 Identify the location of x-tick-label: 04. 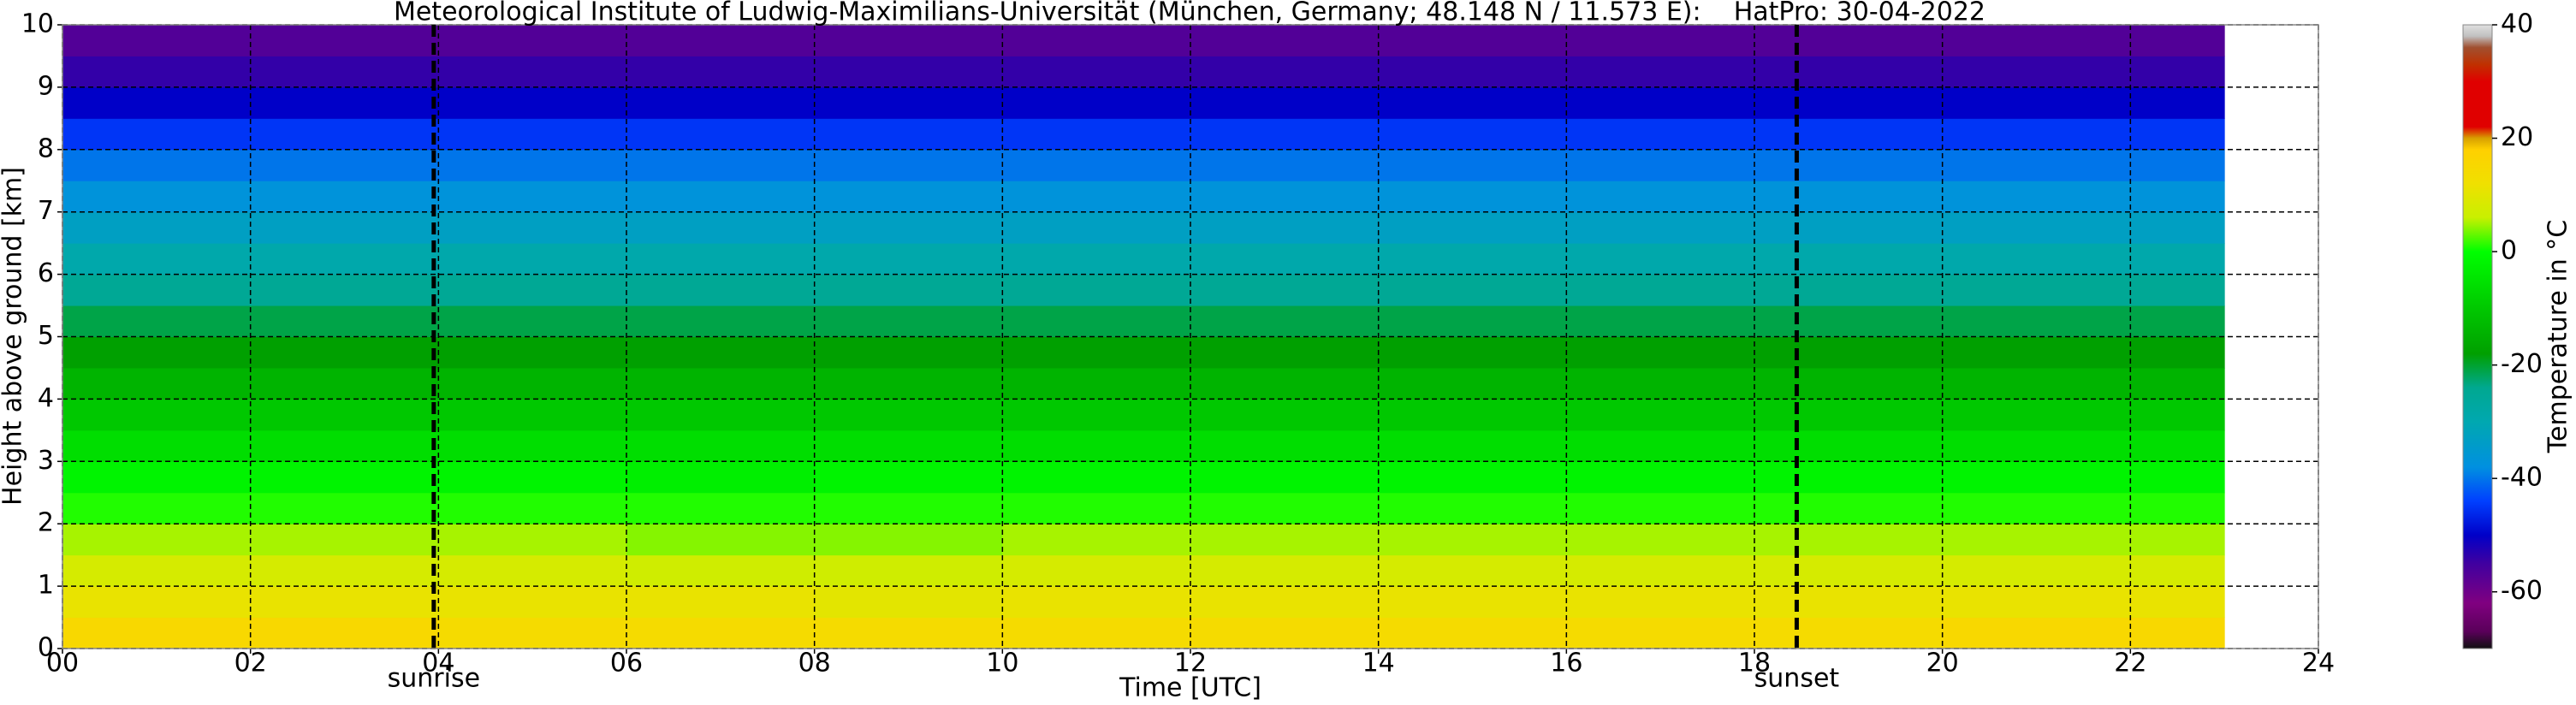
(438, 663).